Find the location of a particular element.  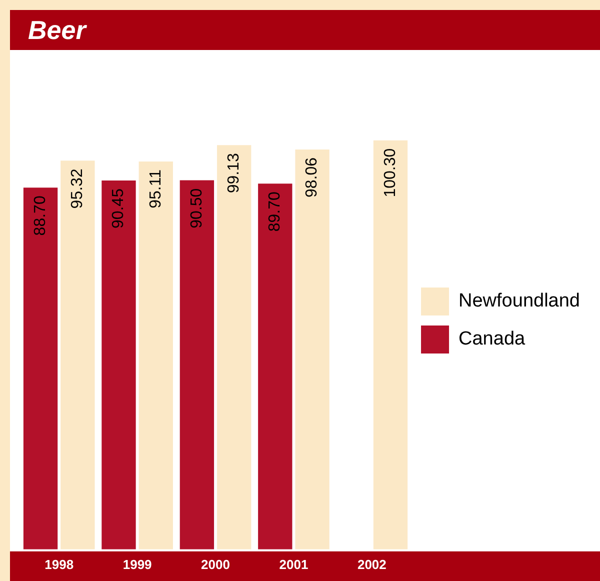

x-tick-label: 2001 is located at coordinates (293, 564).